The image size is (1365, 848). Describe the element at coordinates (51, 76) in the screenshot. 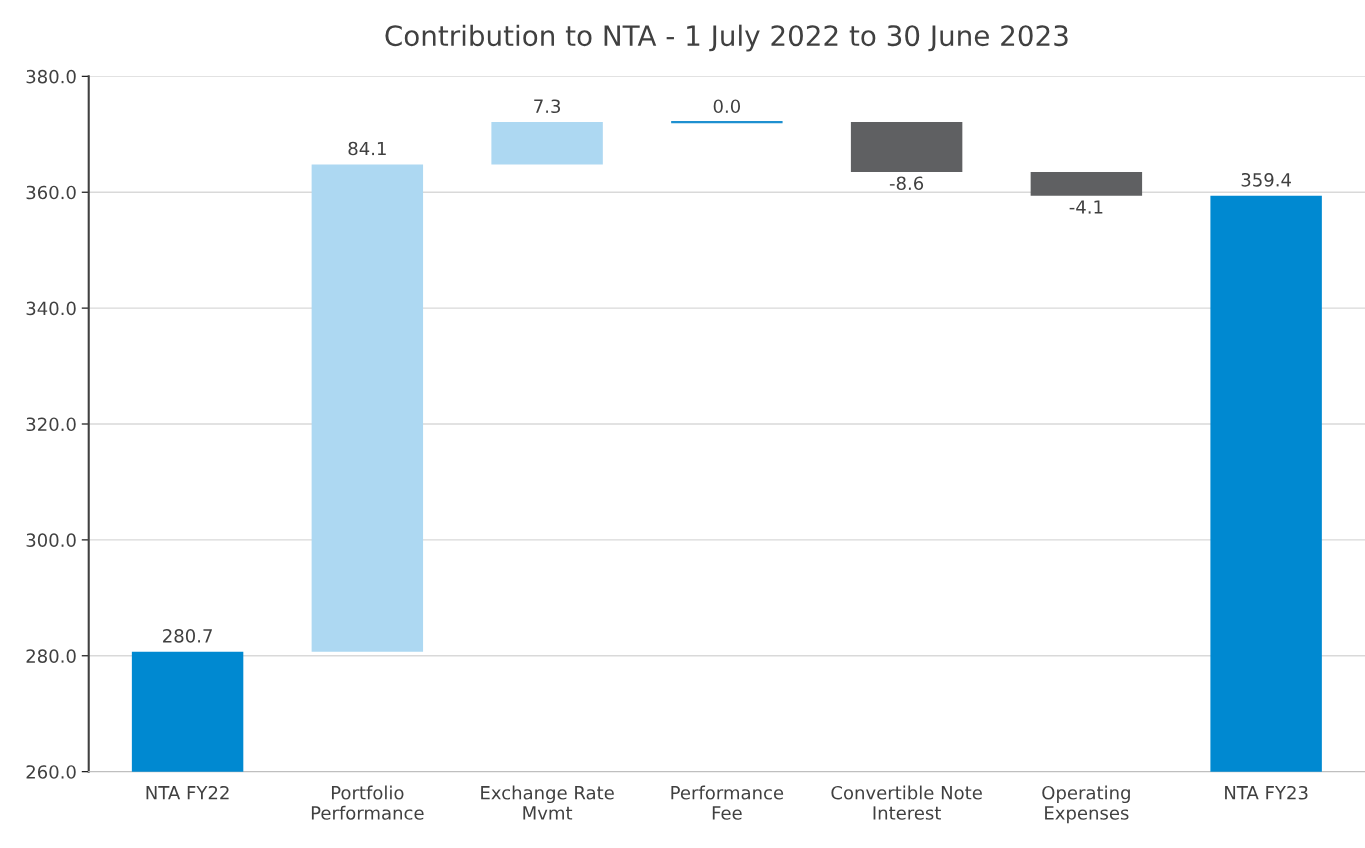

I see `y-tick-label: 380.0` at that location.